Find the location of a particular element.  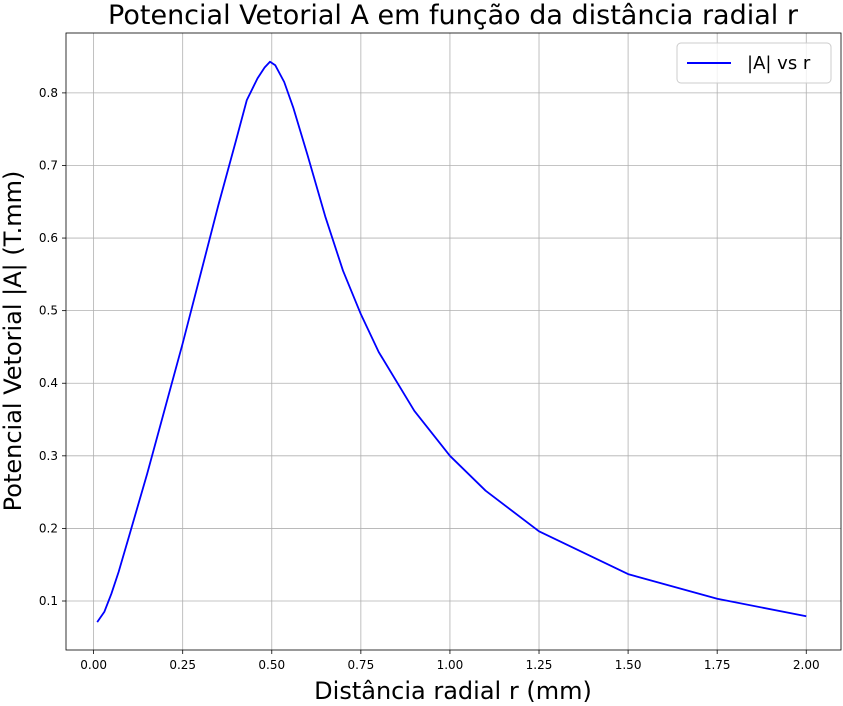

x-tick-label: 1.00 is located at coordinates (450, 665).